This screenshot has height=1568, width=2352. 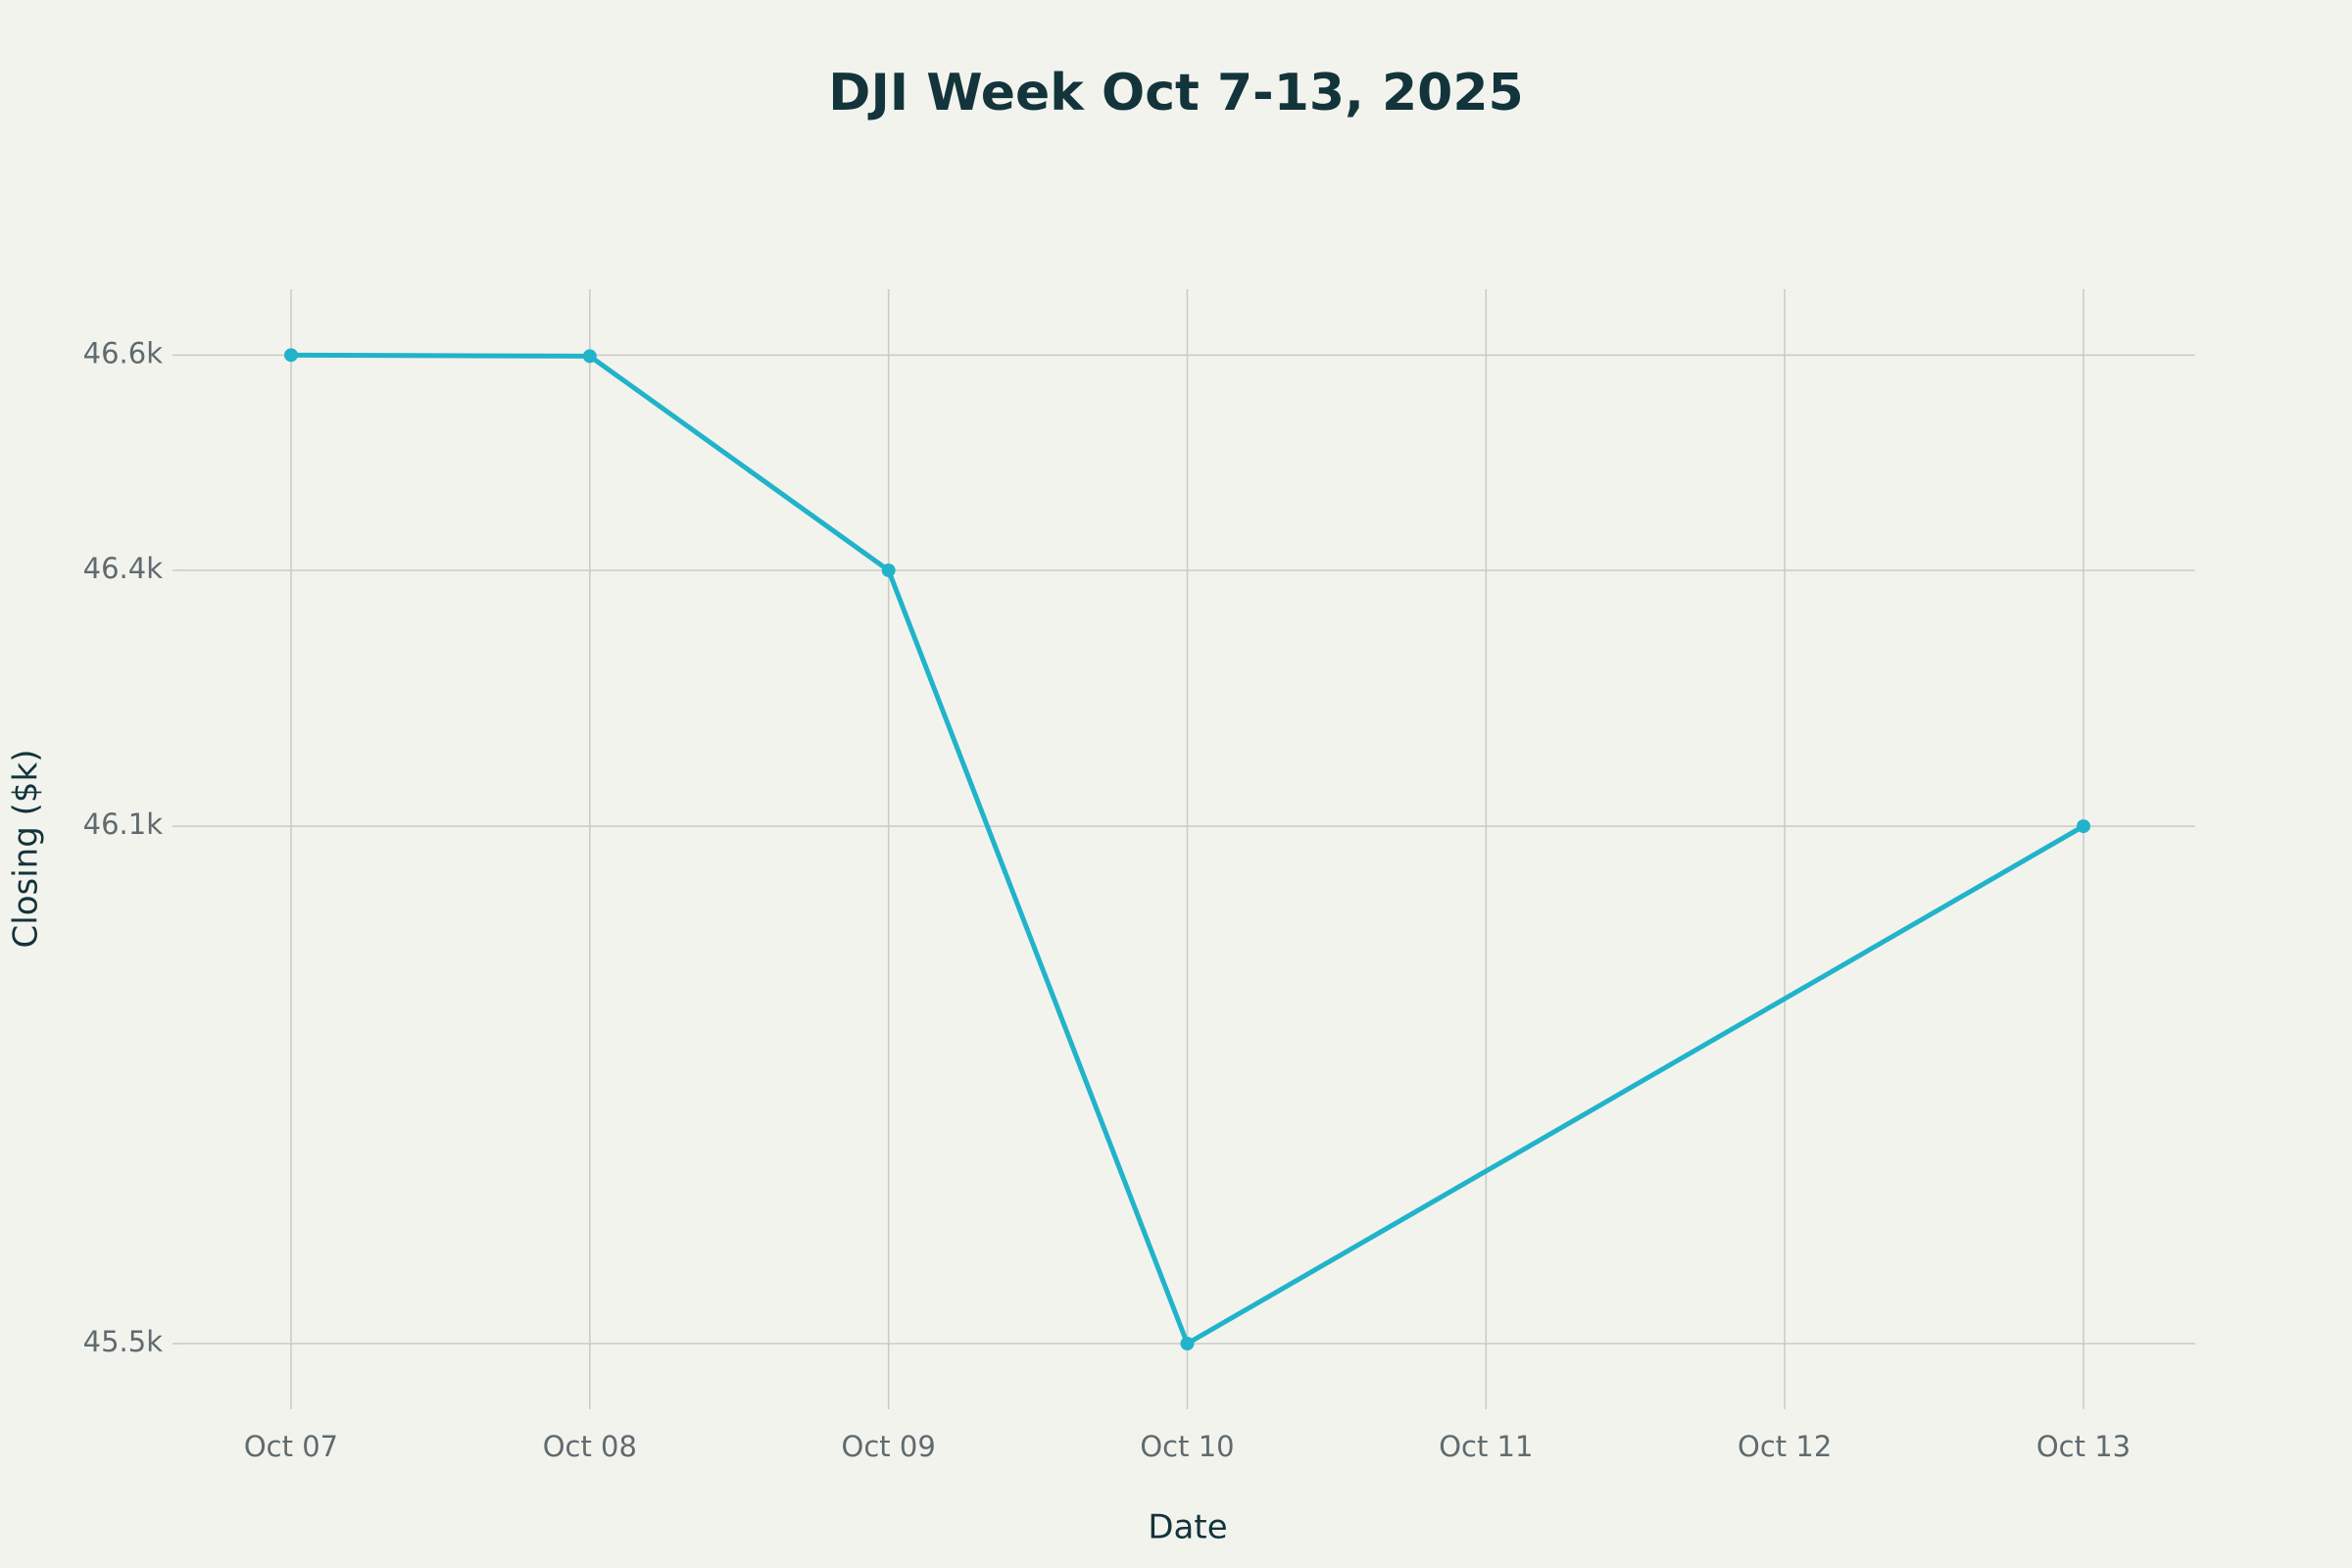 What do you see at coordinates (2083, 1446) in the screenshot?
I see `x-tick-label: Oct 13` at bounding box center [2083, 1446].